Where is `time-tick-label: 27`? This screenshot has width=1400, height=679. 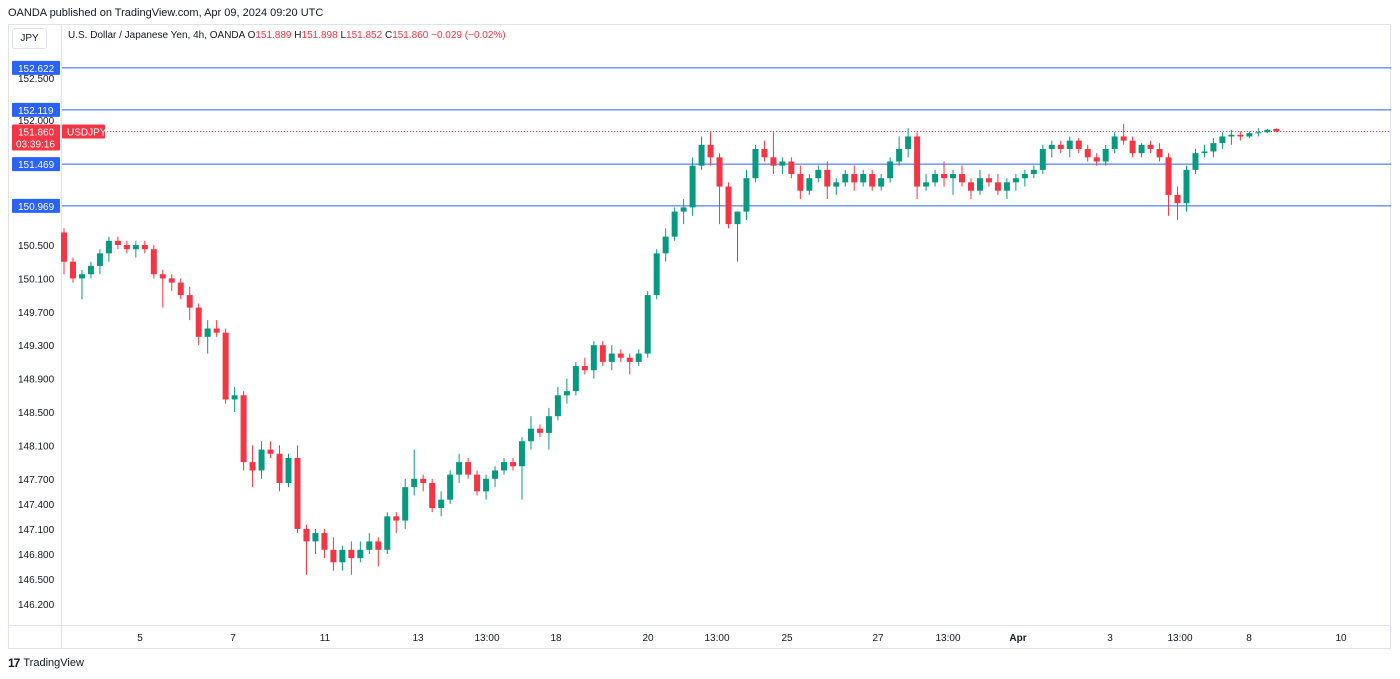
time-tick-label: 27 is located at coordinates (878, 638).